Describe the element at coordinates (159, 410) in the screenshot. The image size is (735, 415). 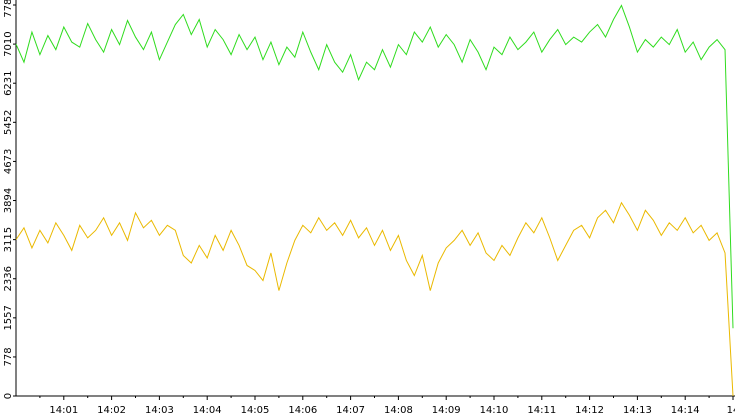
I see `x-tick-label: 14:03` at that location.